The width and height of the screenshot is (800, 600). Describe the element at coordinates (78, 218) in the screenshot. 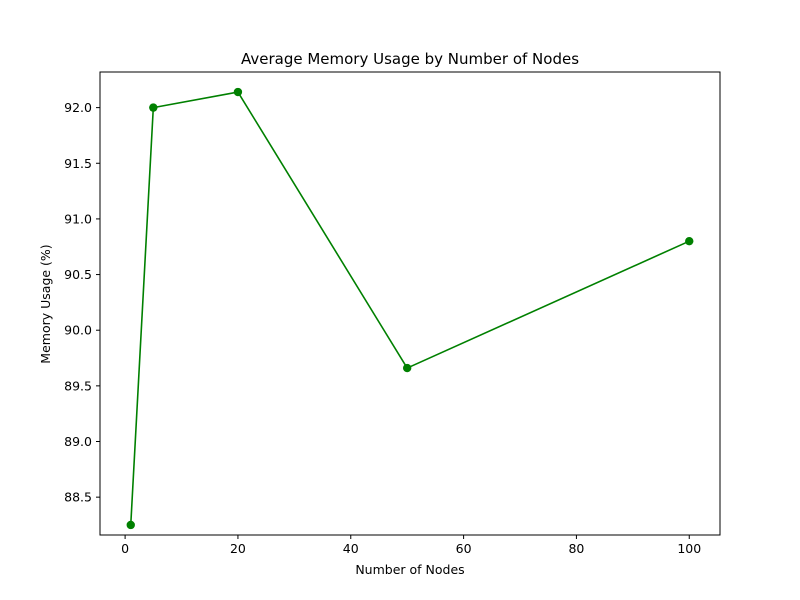

I see `y-tick-label: 91.0` at that location.